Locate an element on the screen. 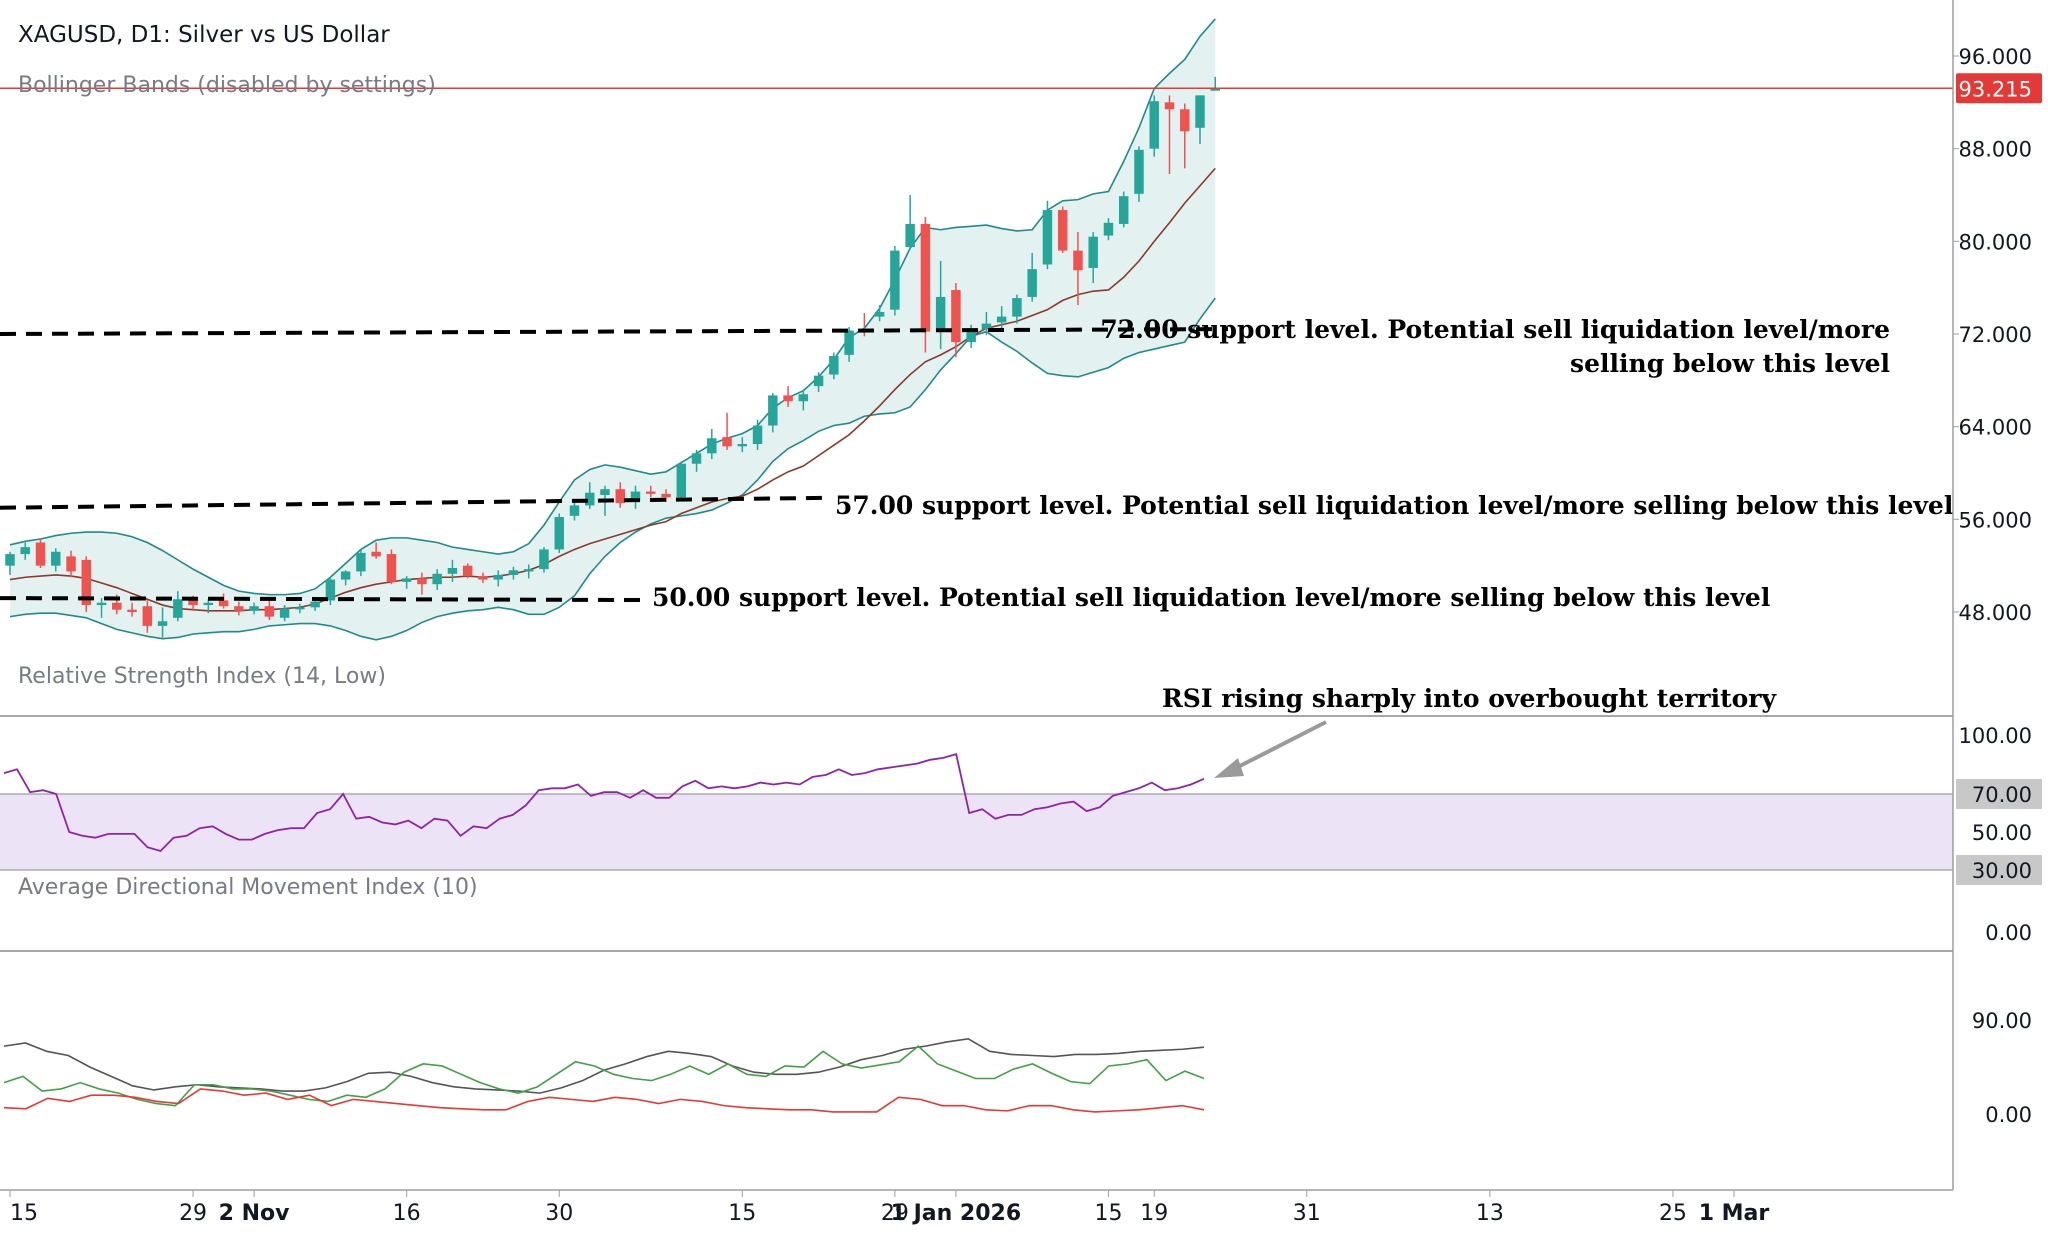  rsi-annotation-arrow-shaft is located at coordinates (1279, 746).